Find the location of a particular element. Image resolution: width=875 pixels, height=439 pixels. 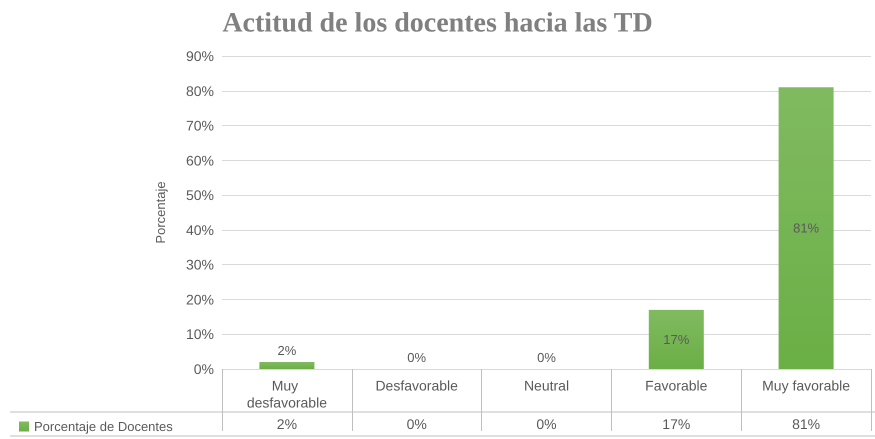

y-tick-label: 30% is located at coordinates (200, 264).